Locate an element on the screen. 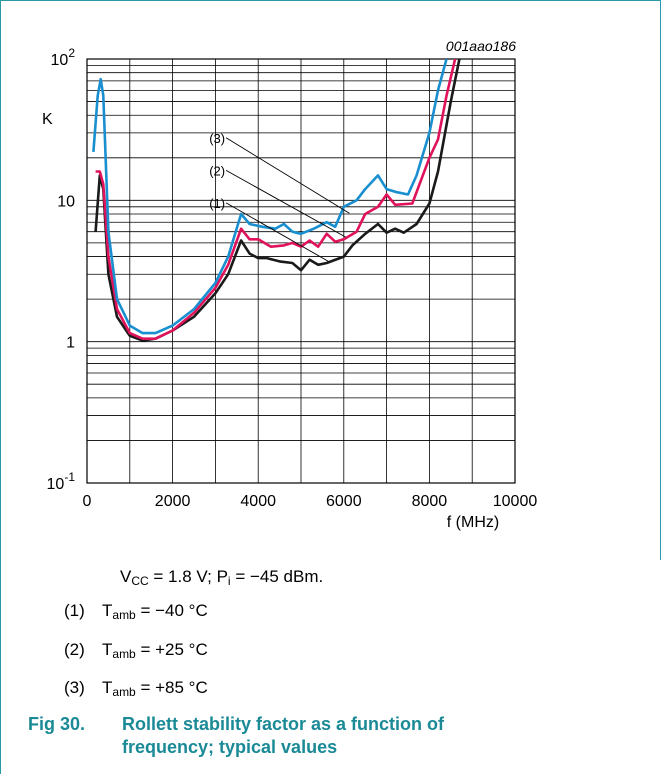 The image size is (661, 774). x-tick-label: 6000 is located at coordinates (344, 501).